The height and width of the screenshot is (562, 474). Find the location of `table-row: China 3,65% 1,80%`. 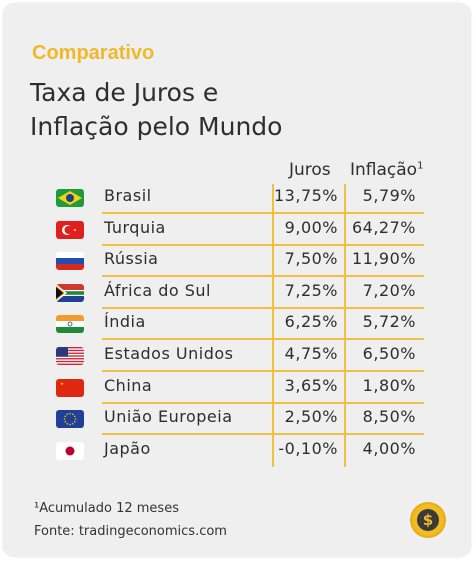

table-row: China 3,65% 1,80% is located at coordinates (237, 387).